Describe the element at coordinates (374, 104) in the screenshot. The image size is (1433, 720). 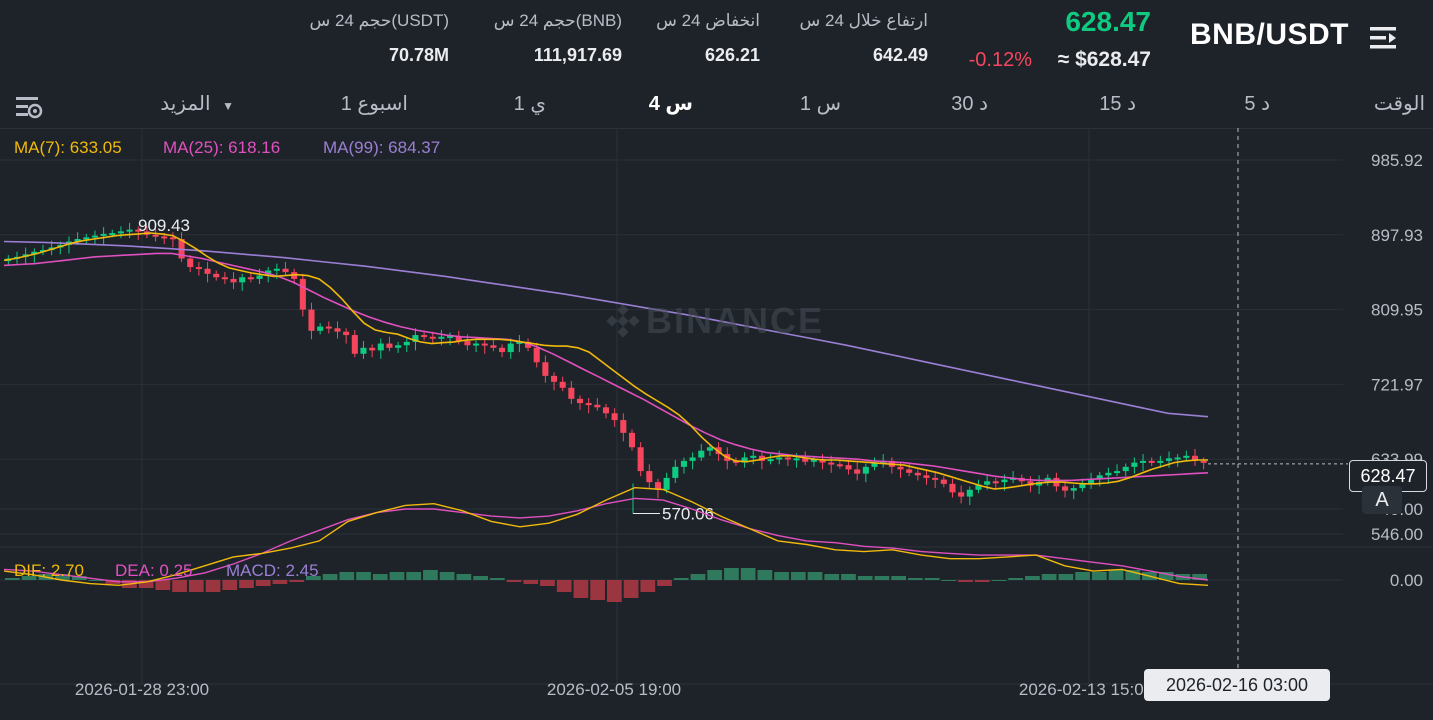
I see `tab-1w: 1 اسبوع` at that location.